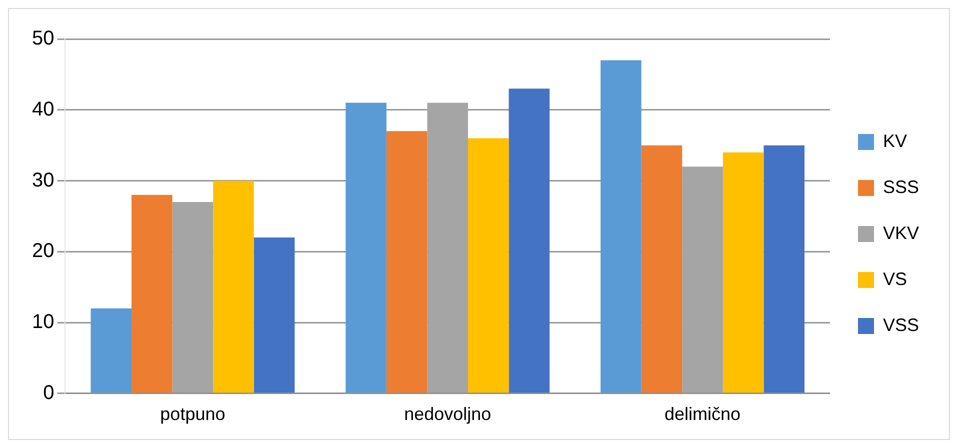  What do you see at coordinates (43, 180) in the screenshot?
I see `y-tick-label: 30` at bounding box center [43, 180].